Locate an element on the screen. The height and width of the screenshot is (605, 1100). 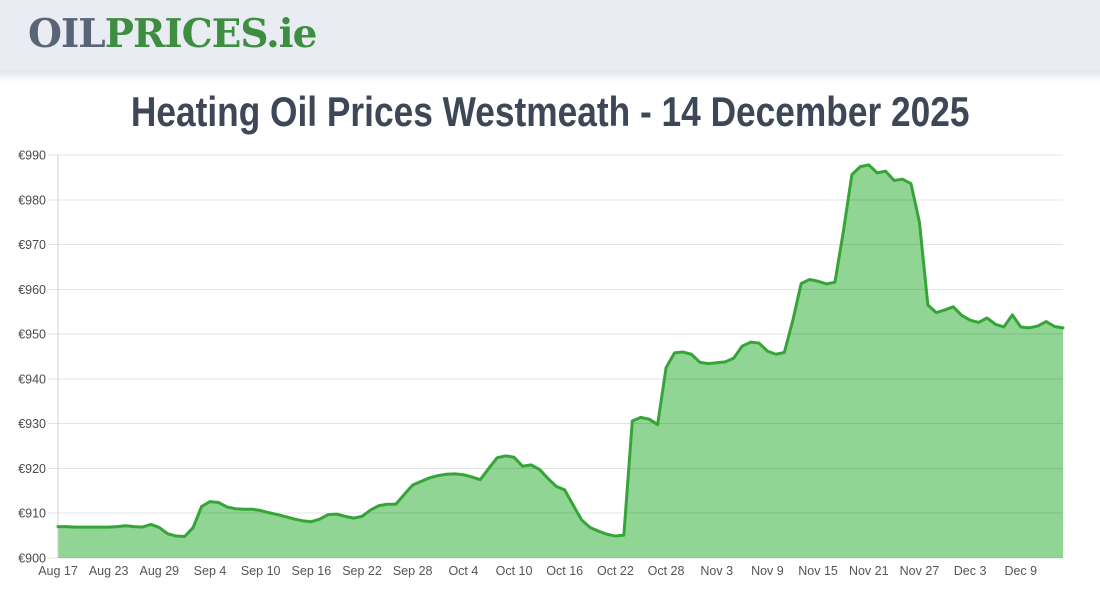
logo-text-ie: .ie is located at coordinates (291, 34).